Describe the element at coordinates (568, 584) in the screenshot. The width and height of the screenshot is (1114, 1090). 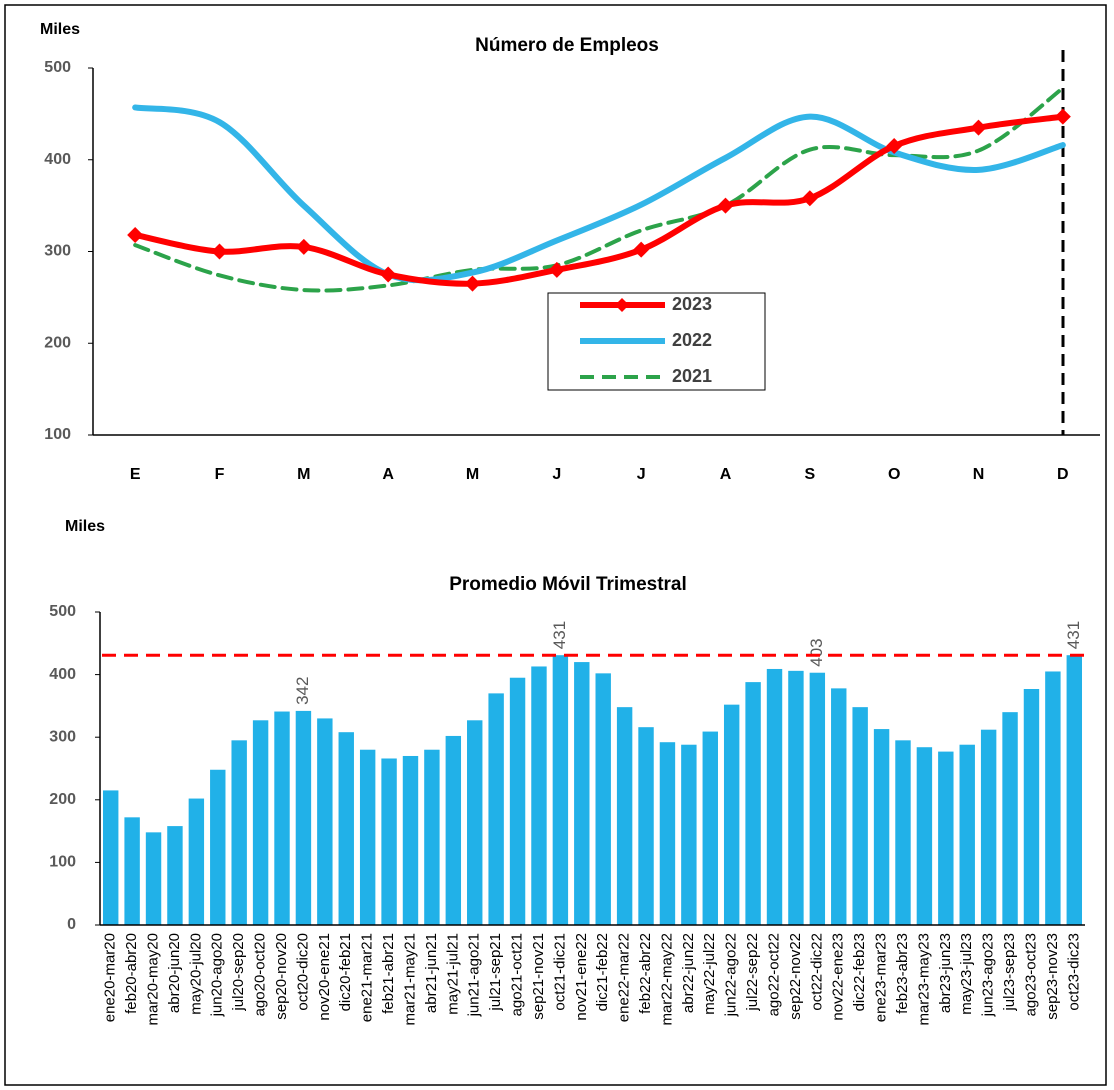
I see `chart-title: Promedio Móvil Trimestral` at that location.